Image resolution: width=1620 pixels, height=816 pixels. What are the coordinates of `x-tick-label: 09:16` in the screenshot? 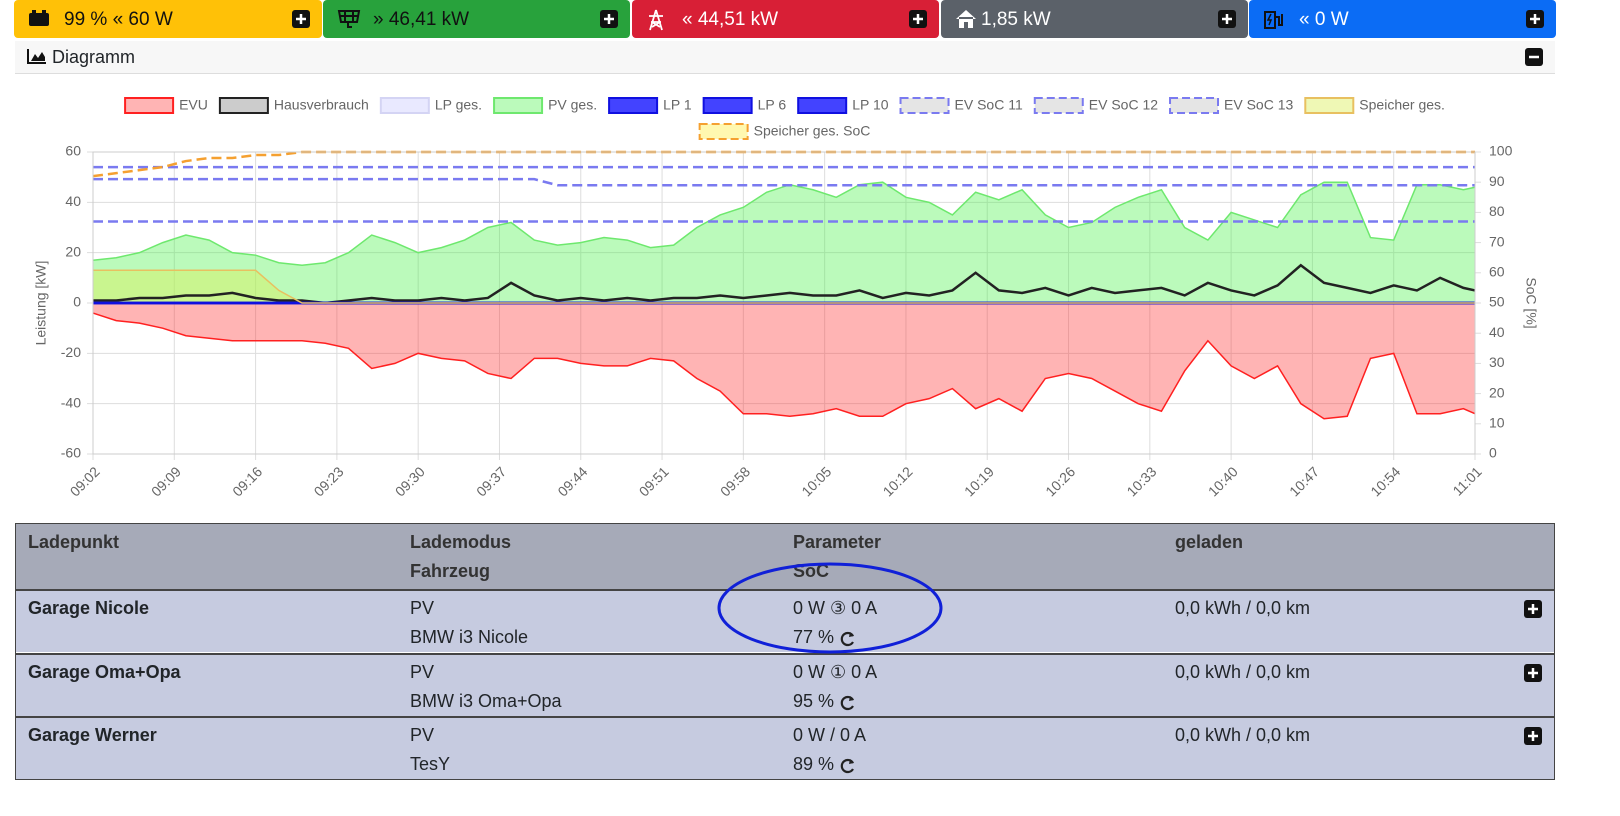 It's located at (247, 481).